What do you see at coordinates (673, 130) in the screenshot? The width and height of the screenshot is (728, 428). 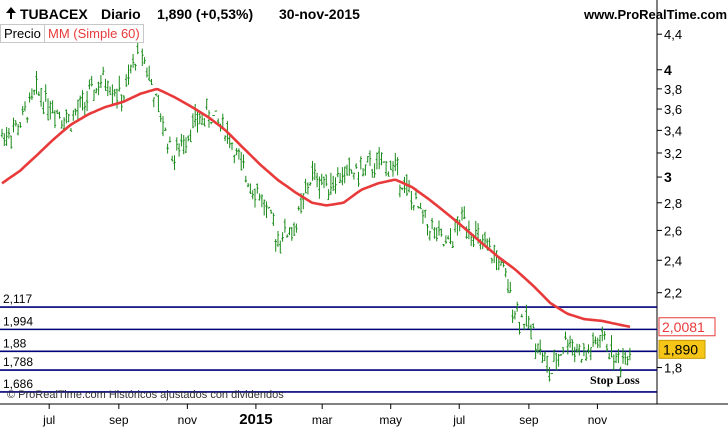 I see `y-tick-label: 3,4` at bounding box center [673, 130].